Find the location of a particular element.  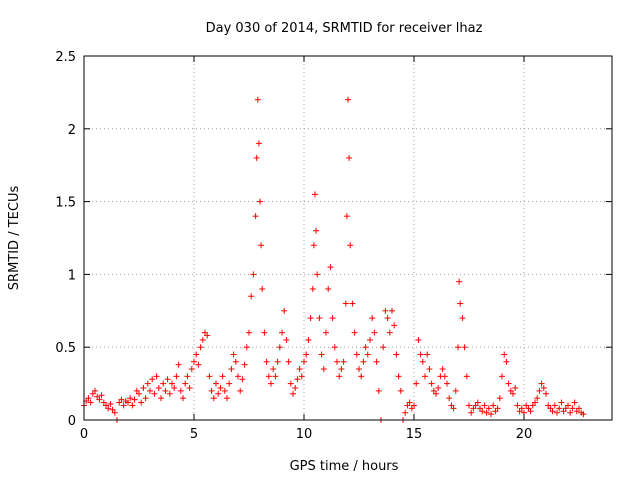

x-tick-label: 20 is located at coordinates (524, 434).